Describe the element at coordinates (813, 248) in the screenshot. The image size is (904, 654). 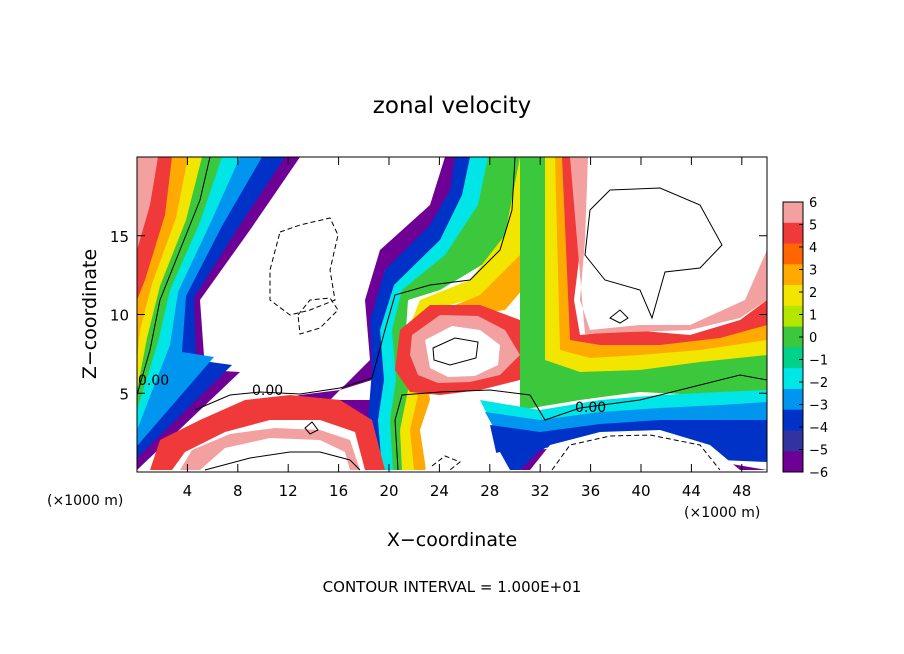
I see `colorbar-label: 4` at that location.